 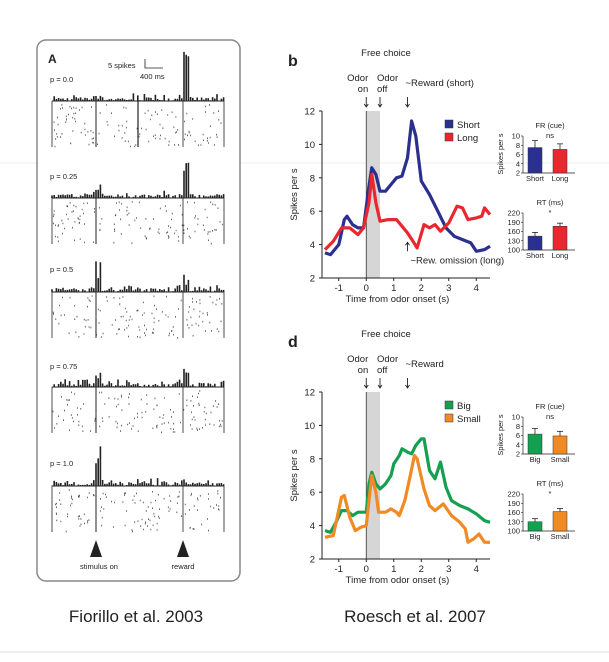 What do you see at coordinates (96, 548) in the screenshot?
I see `stimulus-arrow-icon` at bounding box center [96, 548].